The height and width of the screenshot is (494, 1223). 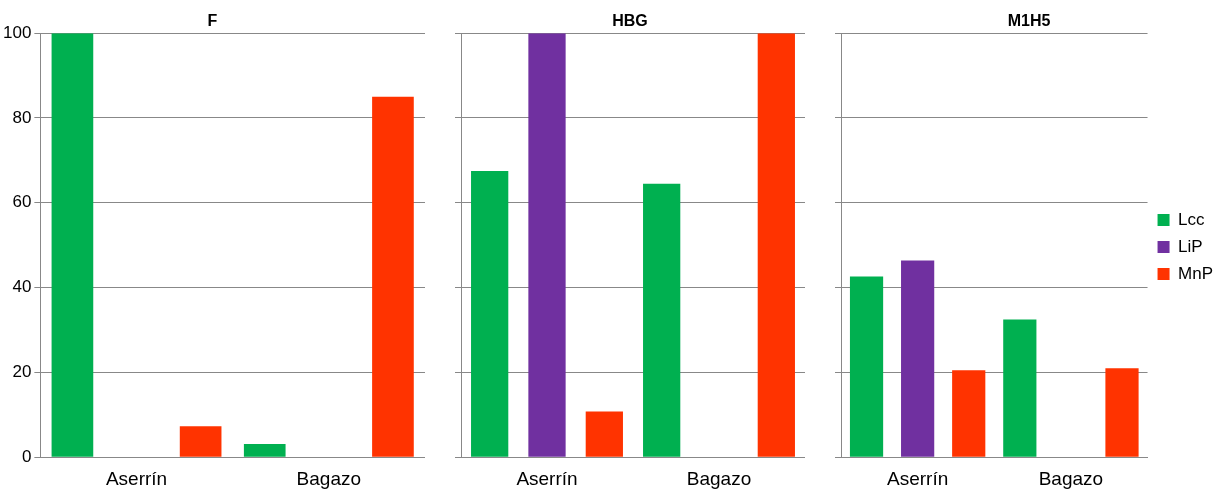 What do you see at coordinates (1191, 219) in the screenshot?
I see `legend-label: Lcc` at bounding box center [1191, 219].